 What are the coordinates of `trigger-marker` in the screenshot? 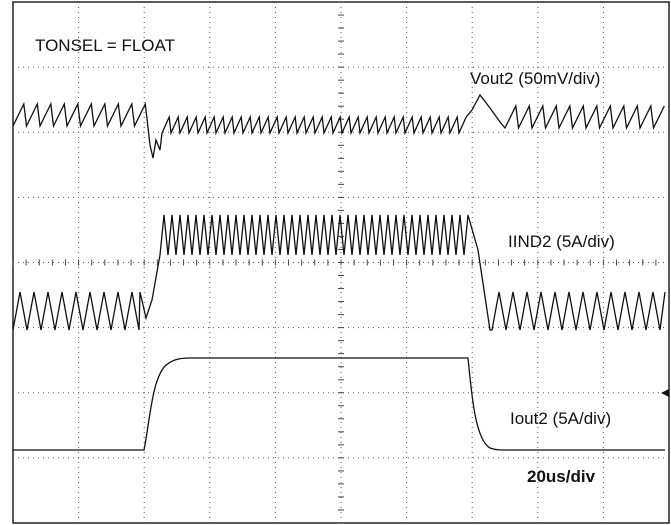 It's located at (665, 393).